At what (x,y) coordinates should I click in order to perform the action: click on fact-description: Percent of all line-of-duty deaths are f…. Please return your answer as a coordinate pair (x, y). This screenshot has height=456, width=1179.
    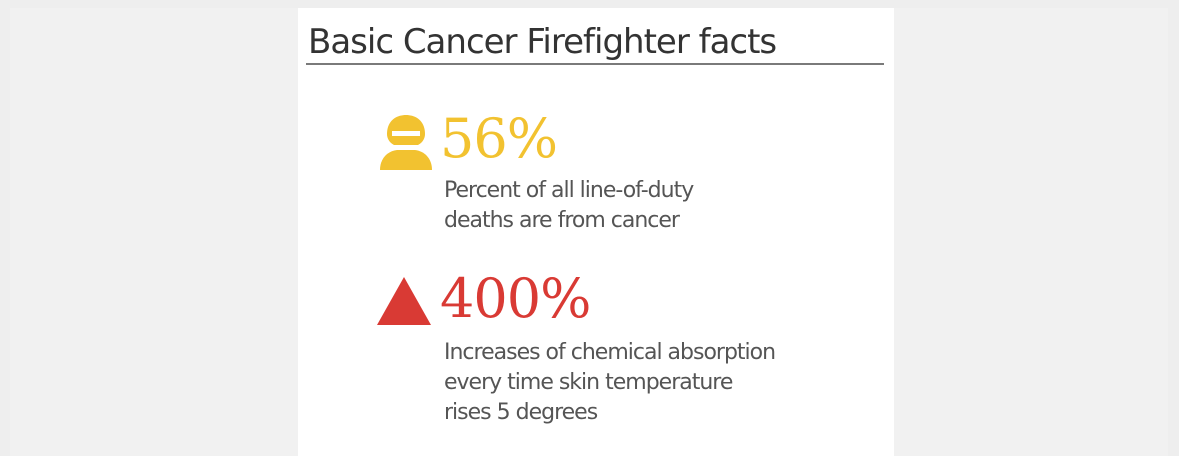
    Looking at the image, I should click on (569, 206).